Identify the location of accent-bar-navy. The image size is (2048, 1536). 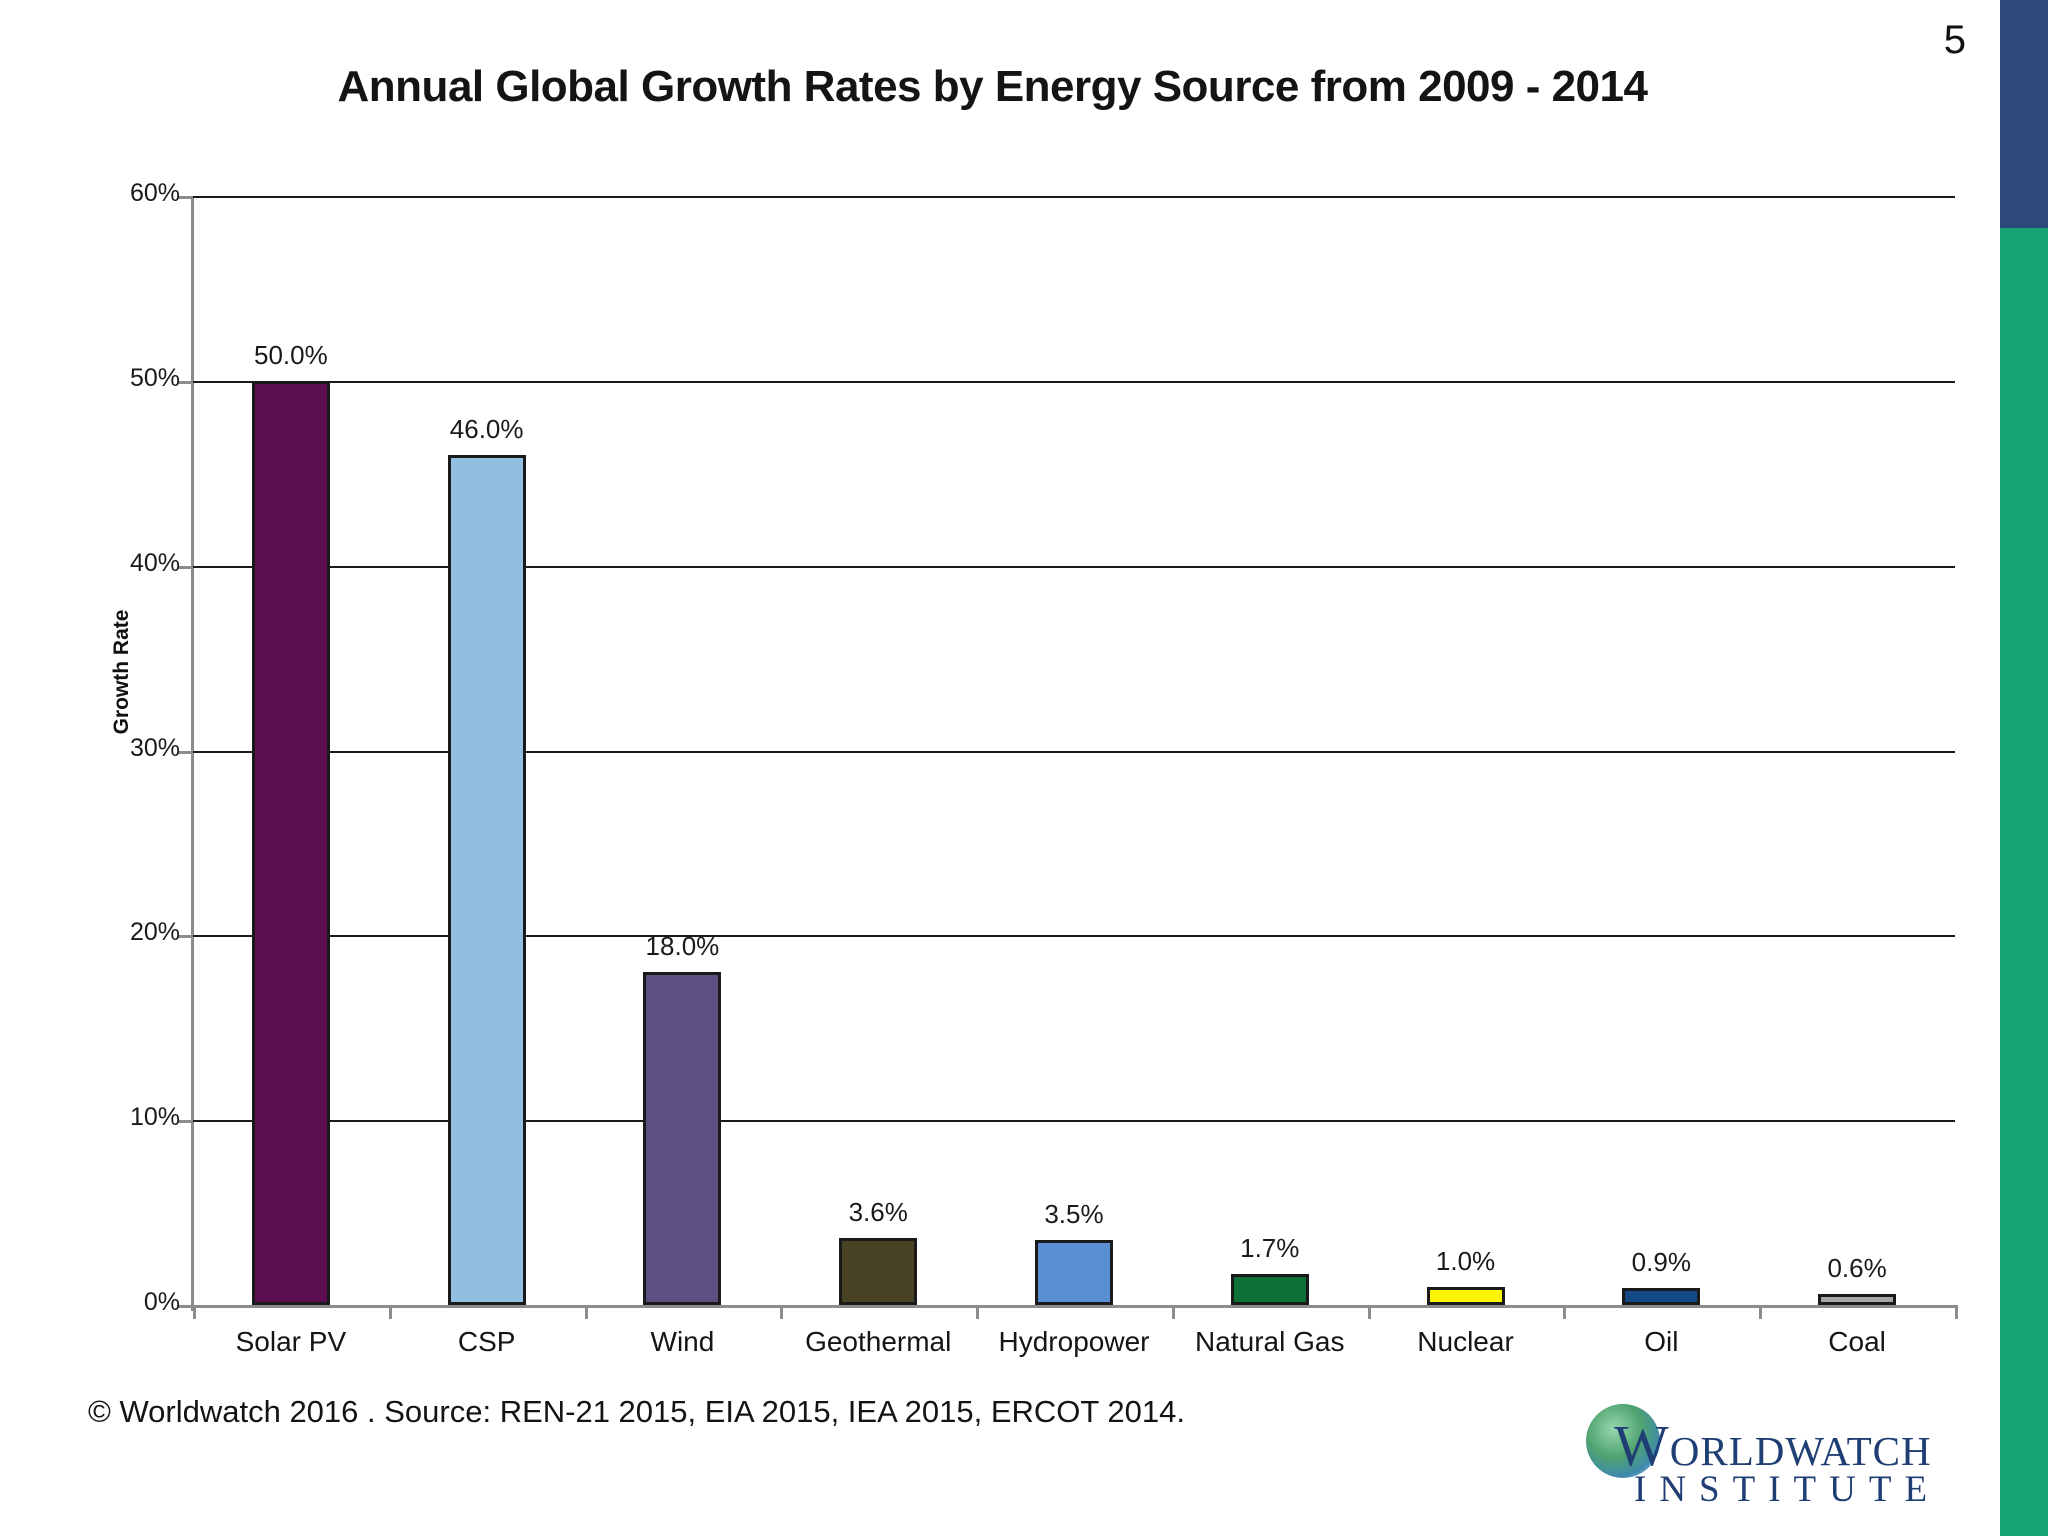
(2024, 114).